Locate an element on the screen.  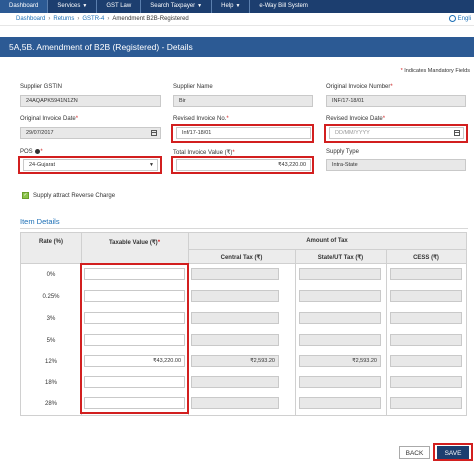
revised-invoice-date-label-text: Revised Invoice Date is located at coordinates (354, 119).